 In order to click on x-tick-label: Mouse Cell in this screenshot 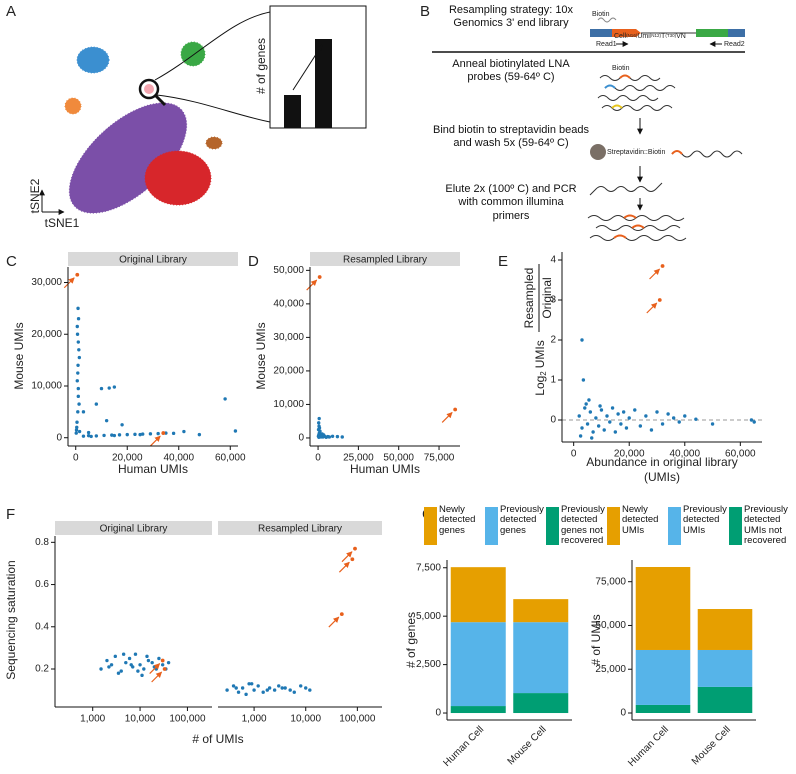, I will do `click(711, 745)`.